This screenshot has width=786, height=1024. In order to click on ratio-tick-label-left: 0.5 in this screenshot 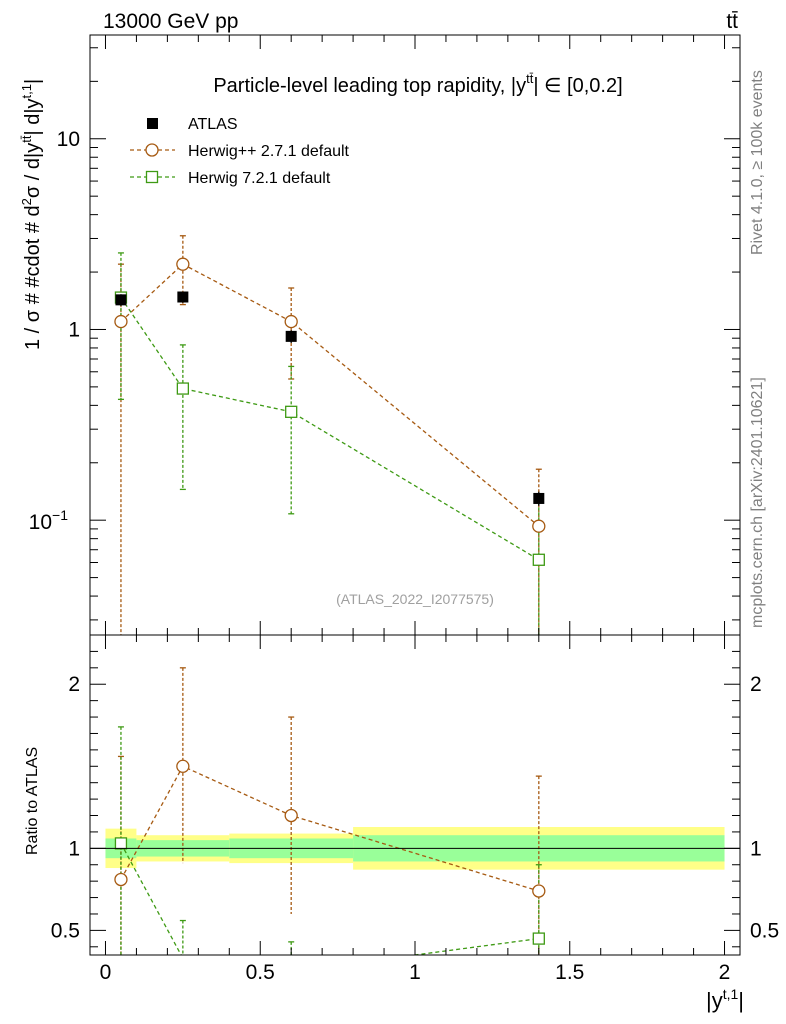, I will do `click(65, 930)`.